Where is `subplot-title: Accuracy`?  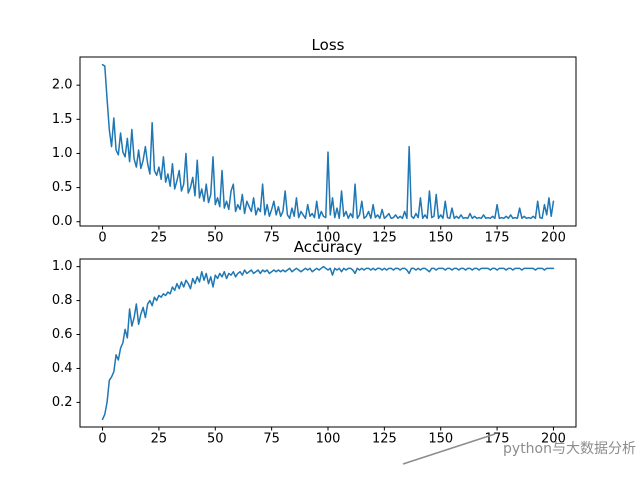 subplot-title: Accuracy is located at coordinates (328, 247).